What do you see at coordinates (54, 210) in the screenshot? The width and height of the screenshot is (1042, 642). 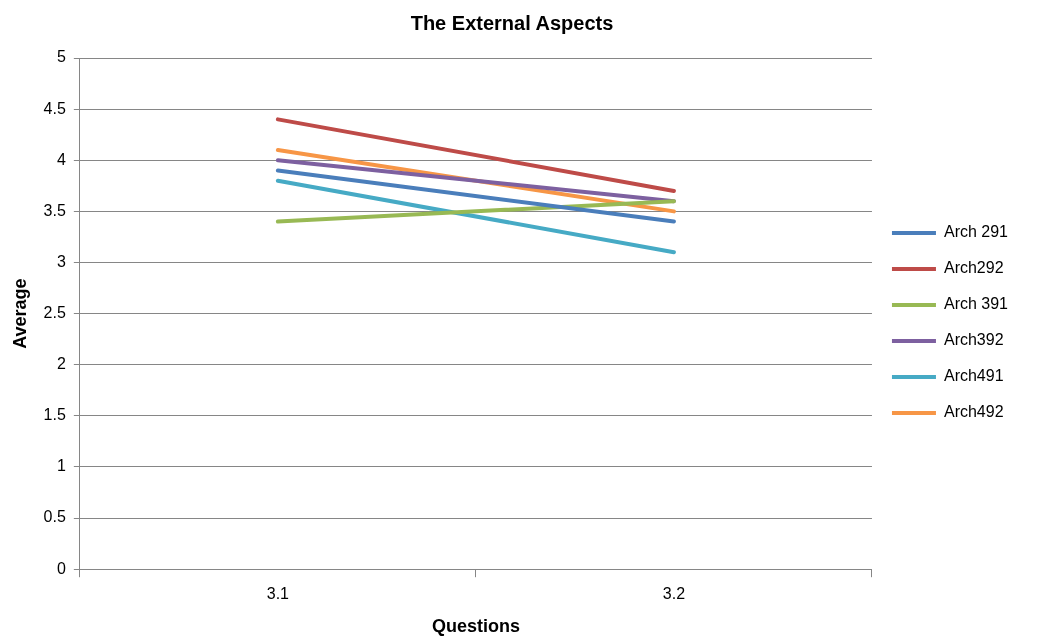 I see `y-tick-label: 3.5` at bounding box center [54, 210].